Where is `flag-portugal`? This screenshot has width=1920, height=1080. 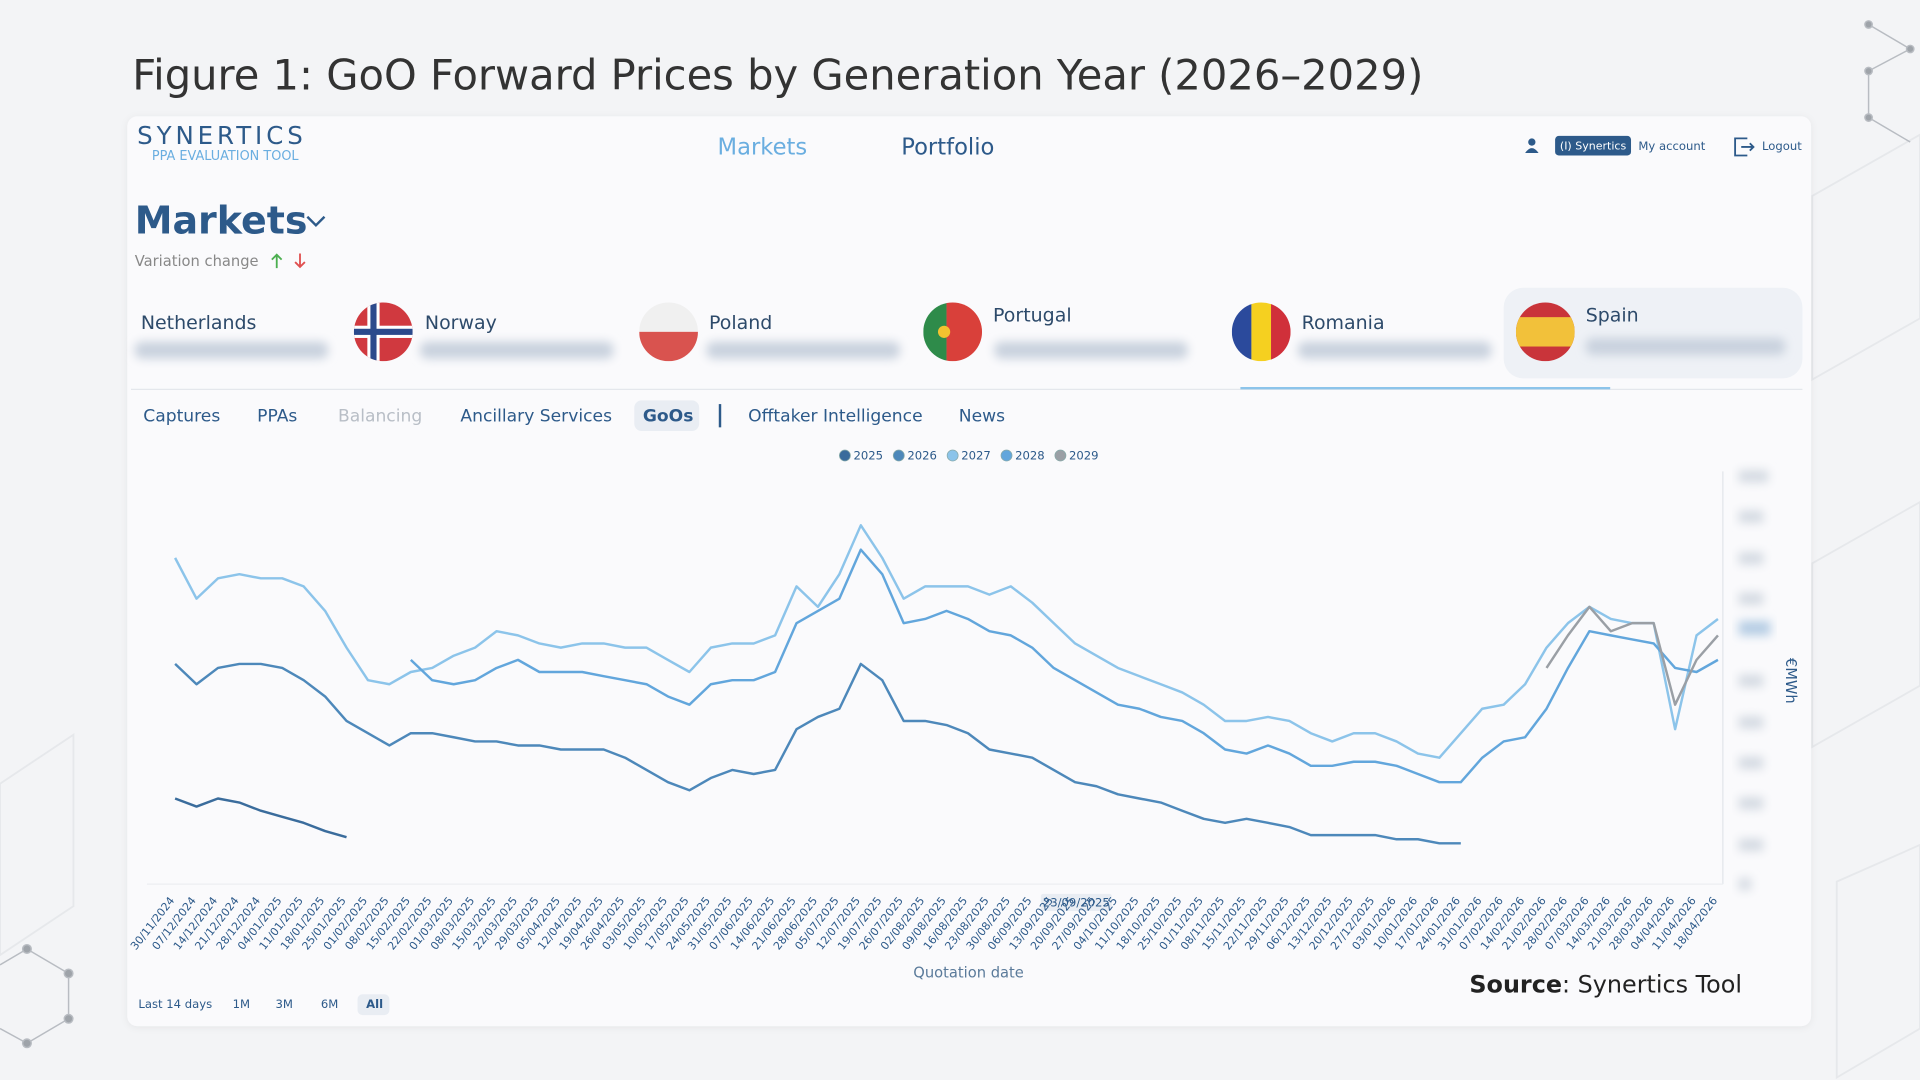 flag-portugal is located at coordinates (953, 332).